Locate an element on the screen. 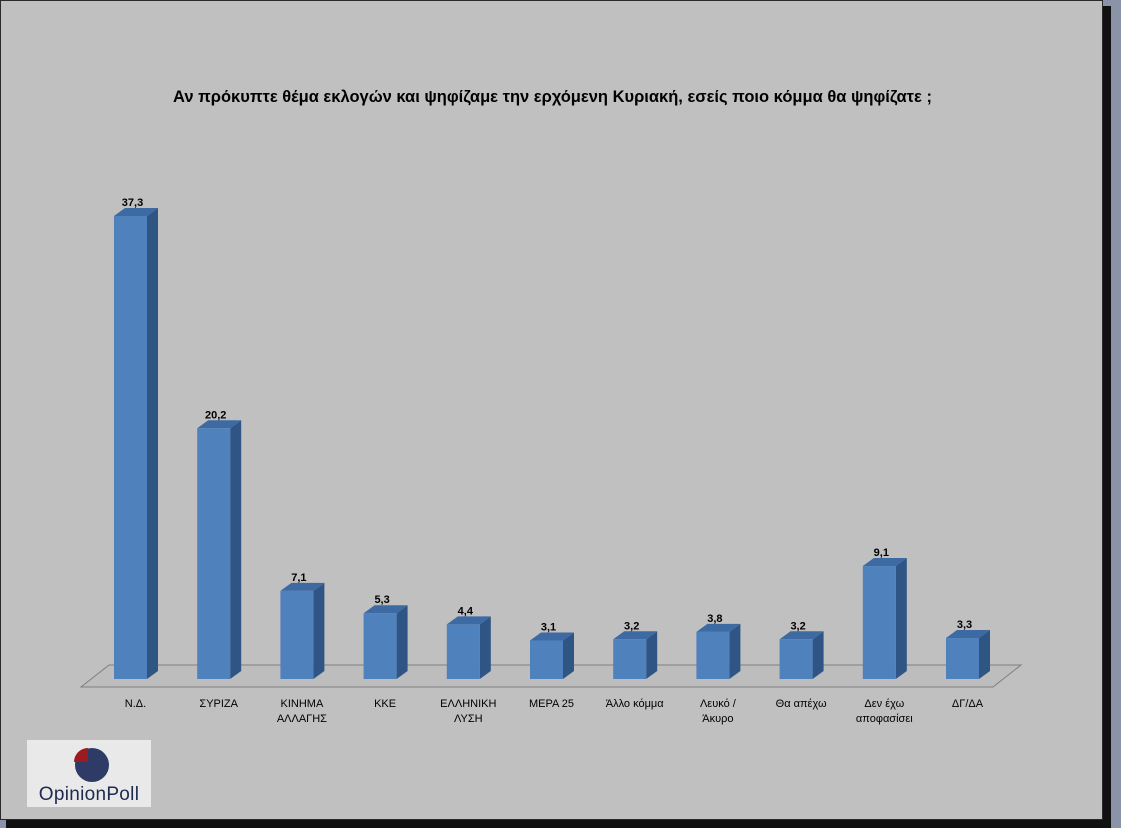  value-label: 3,1 is located at coordinates (548, 628).